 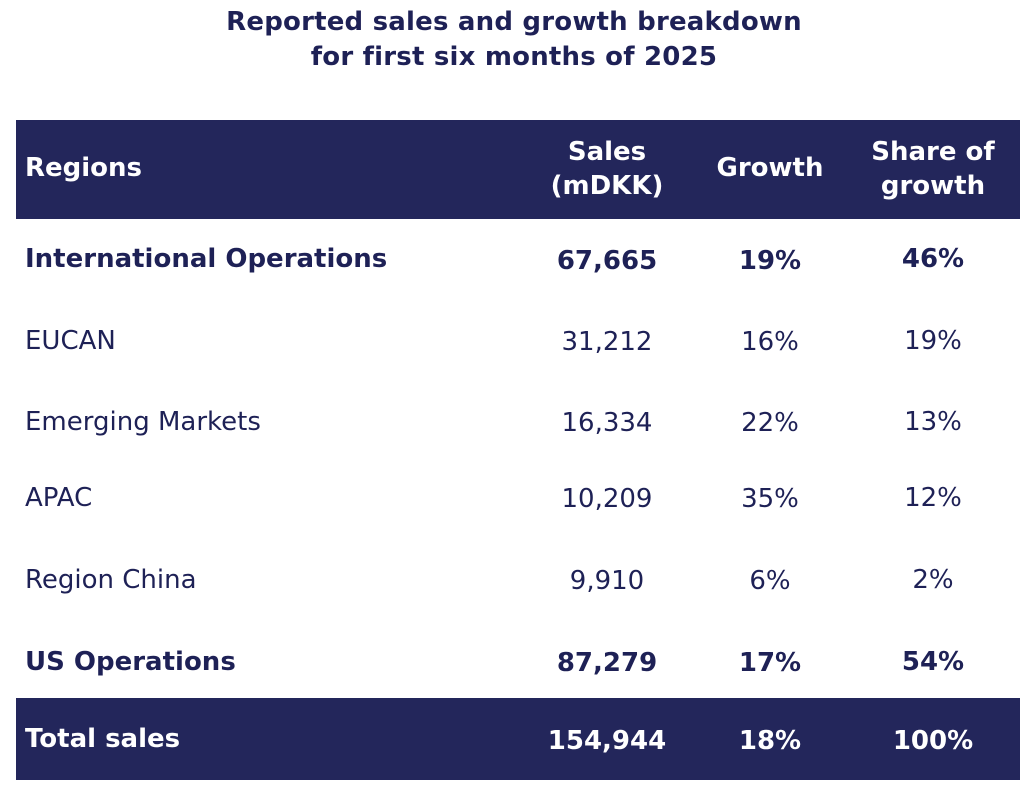 I want to click on total-row-growth: 18%, so click(x=770, y=741).